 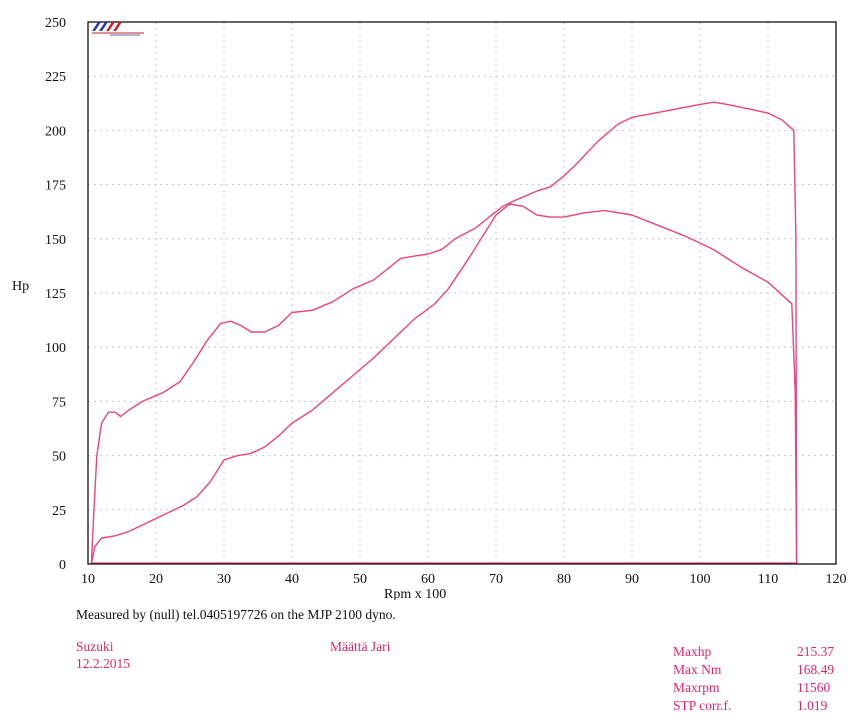 What do you see at coordinates (59, 402) in the screenshot?
I see `y-tick-label: 75` at bounding box center [59, 402].